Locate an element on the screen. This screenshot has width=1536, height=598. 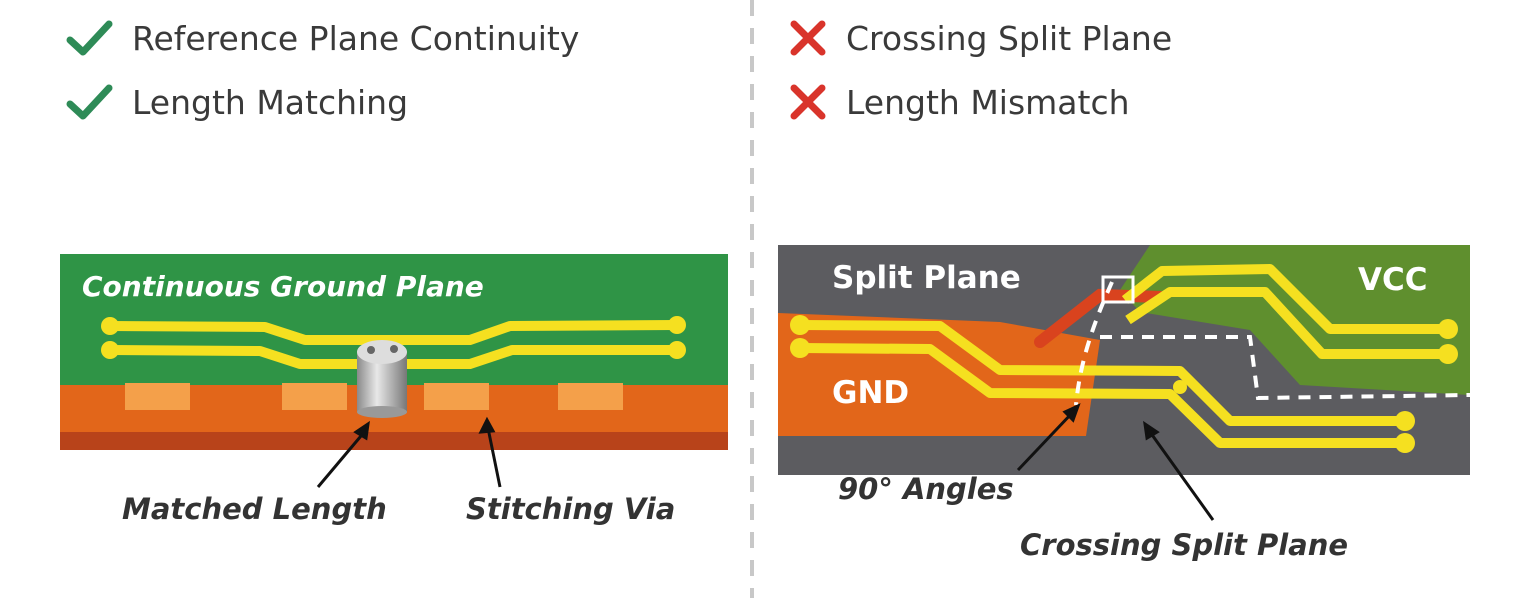
good-board: Continuous Ground Plane is located at coordinates (394, 352).